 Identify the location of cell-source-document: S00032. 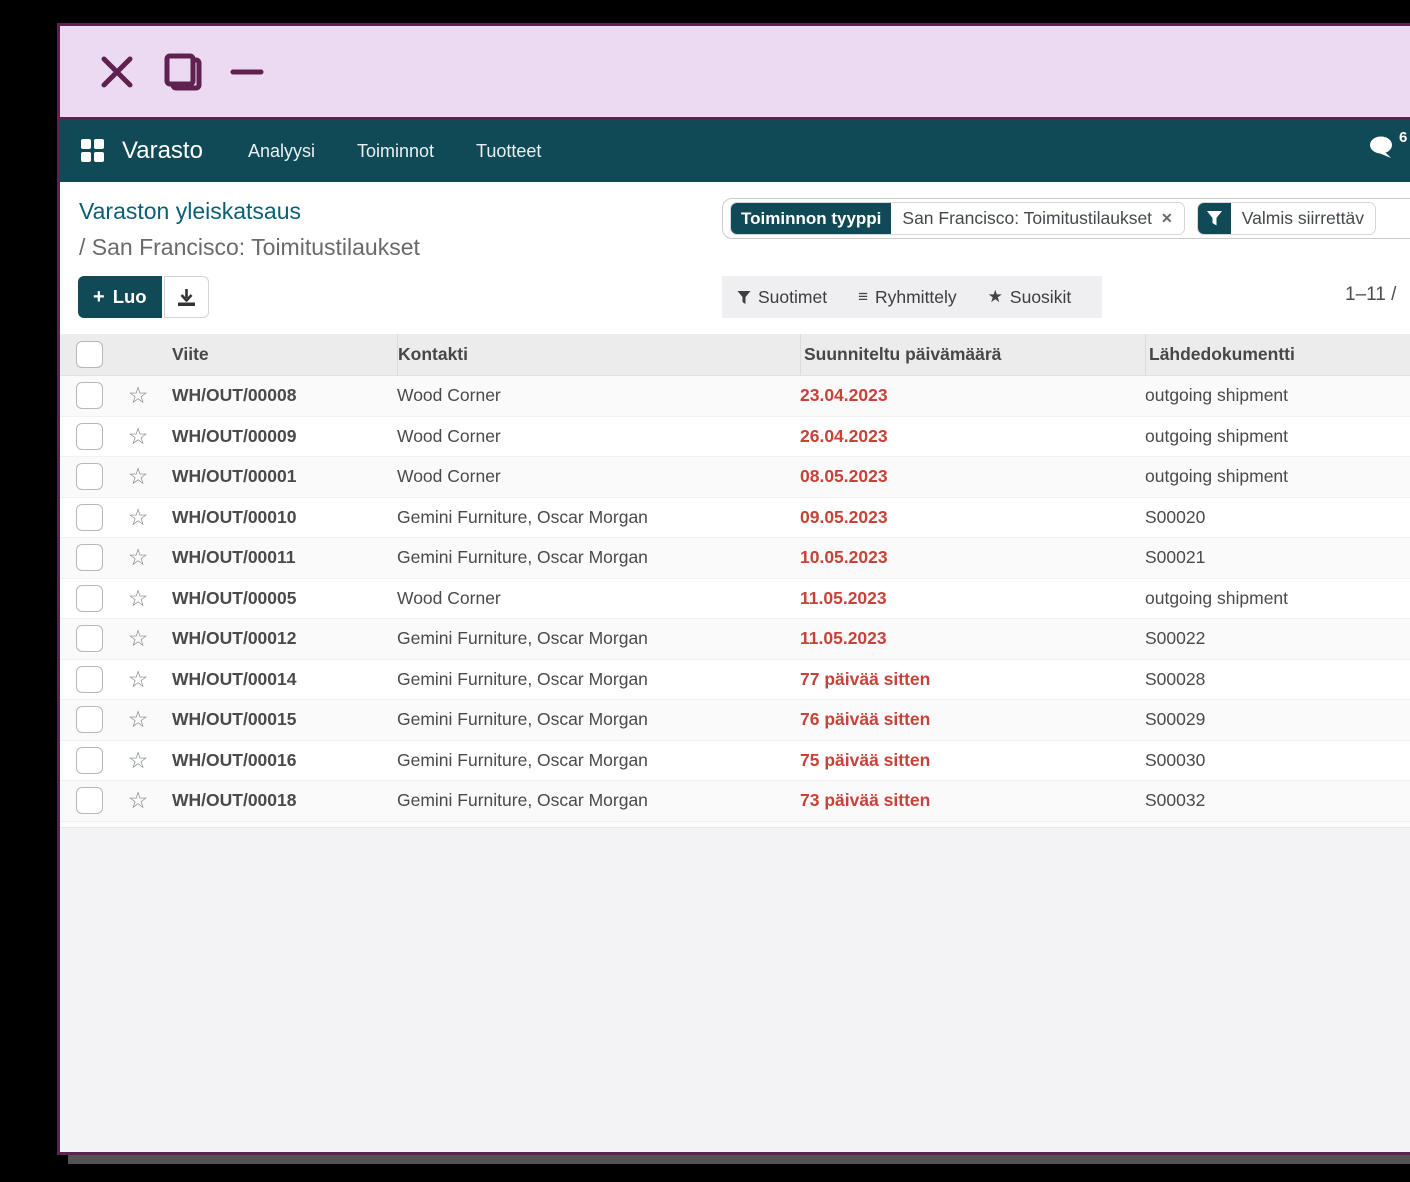
(1175, 800).